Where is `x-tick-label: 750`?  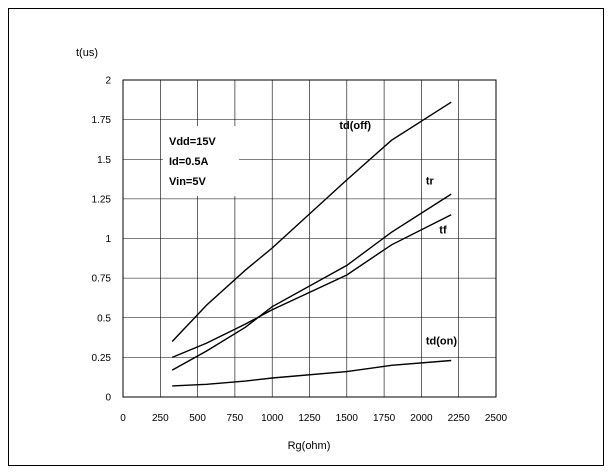
x-tick-label: 750 is located at coordinates (235, 418).